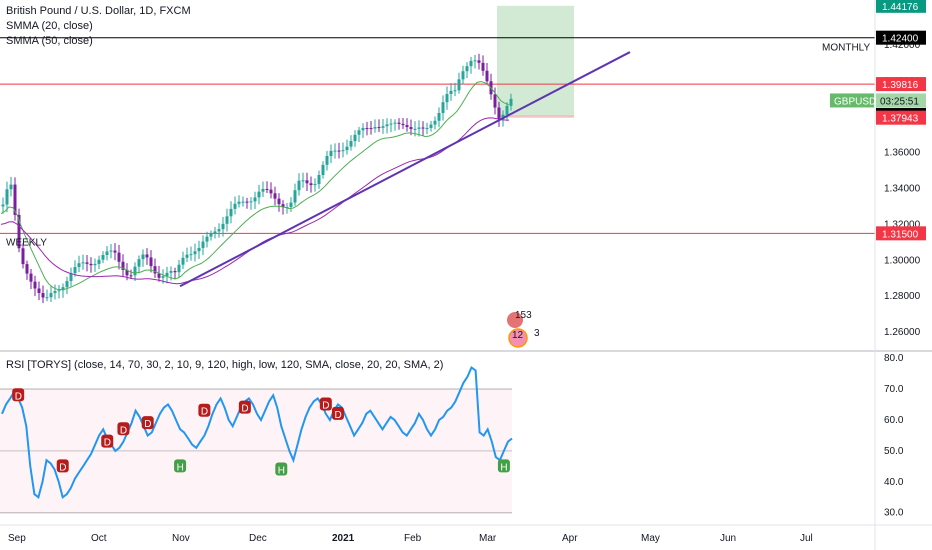  Describe the element at coordinates (901, 100) in the screenshot. I see `countdown-tag` at that location.